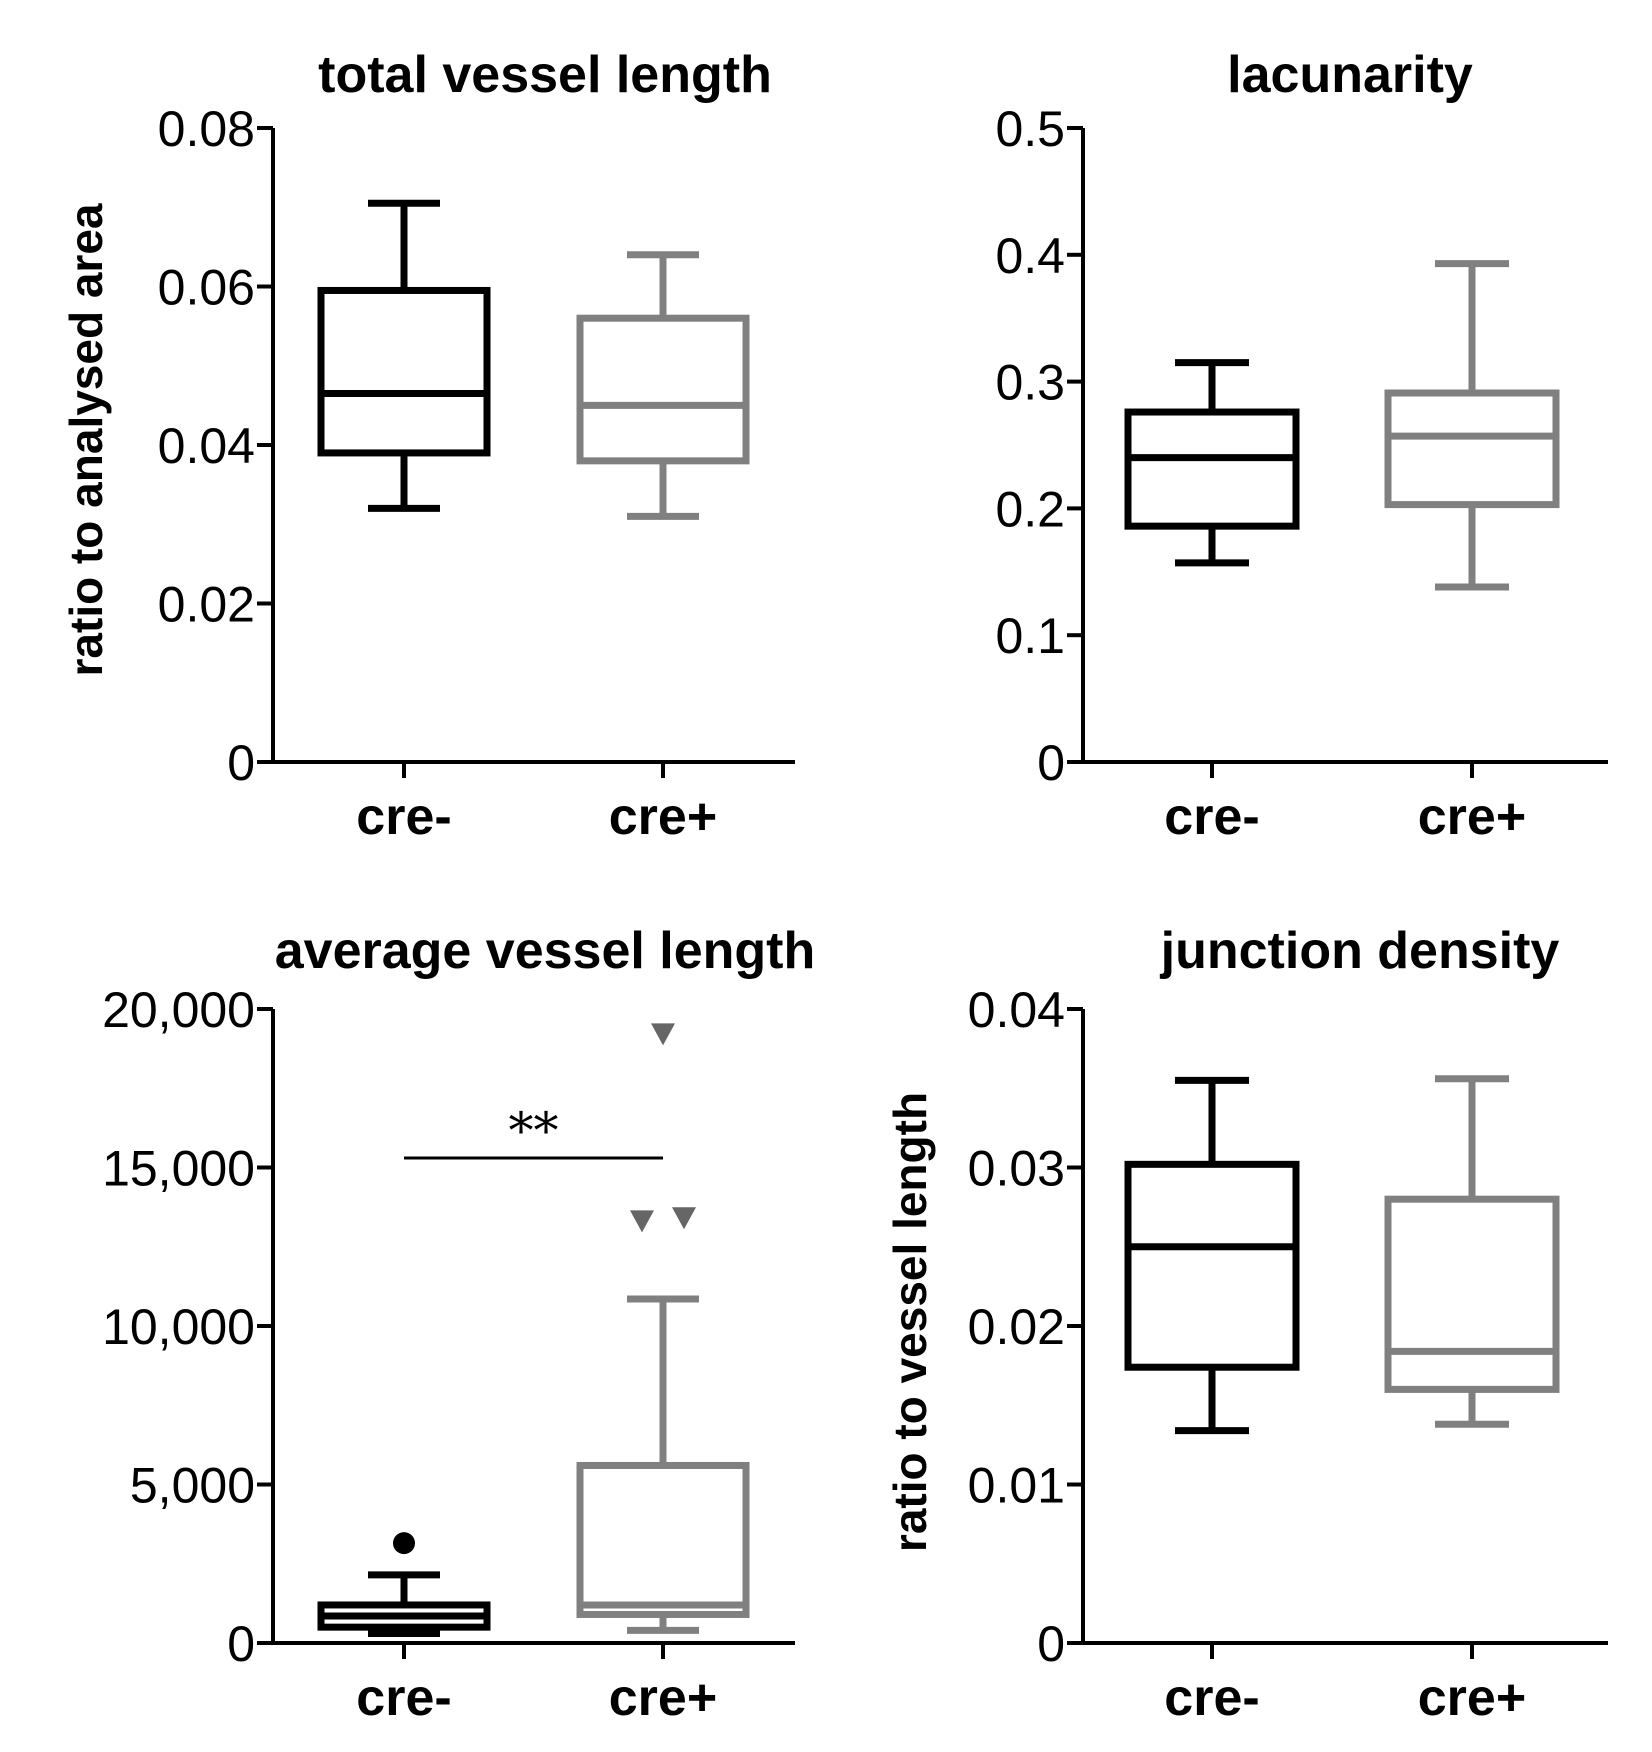 The width and height of the screenshot is (1652, 1752). I want to click on y-tick-label: 5,000, so click(192, 1486).